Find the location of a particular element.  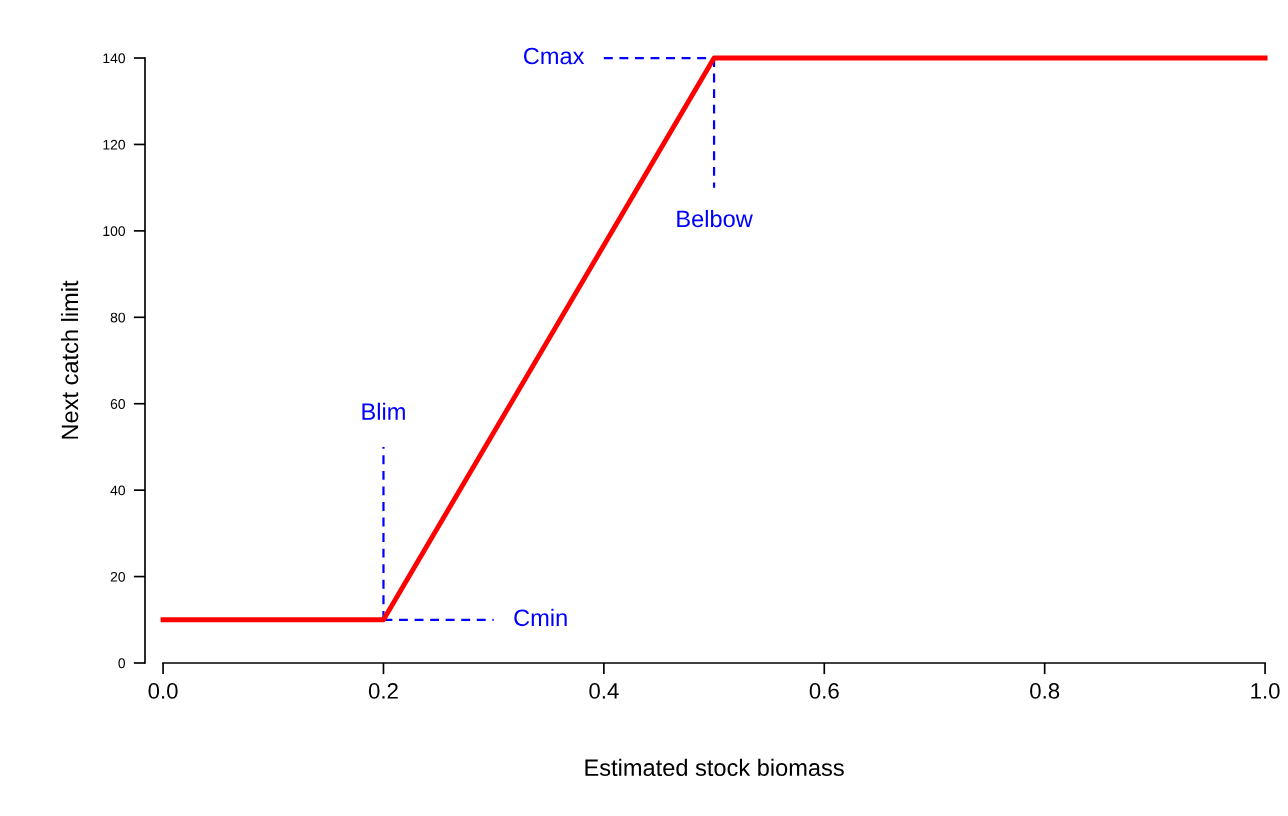

y-tick-label: 80 is located at coordinates (118, 317).